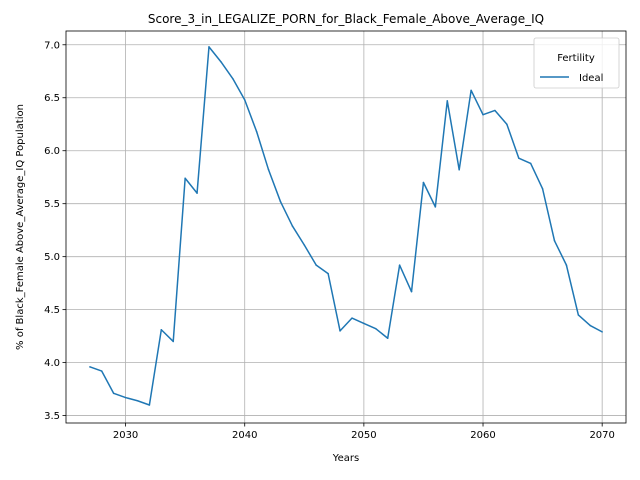  I want to click on y-axis-ticks: 3.5 4.0 4.5 5.0 5.5 6.0 6.5 7.0, so click(55, 231).